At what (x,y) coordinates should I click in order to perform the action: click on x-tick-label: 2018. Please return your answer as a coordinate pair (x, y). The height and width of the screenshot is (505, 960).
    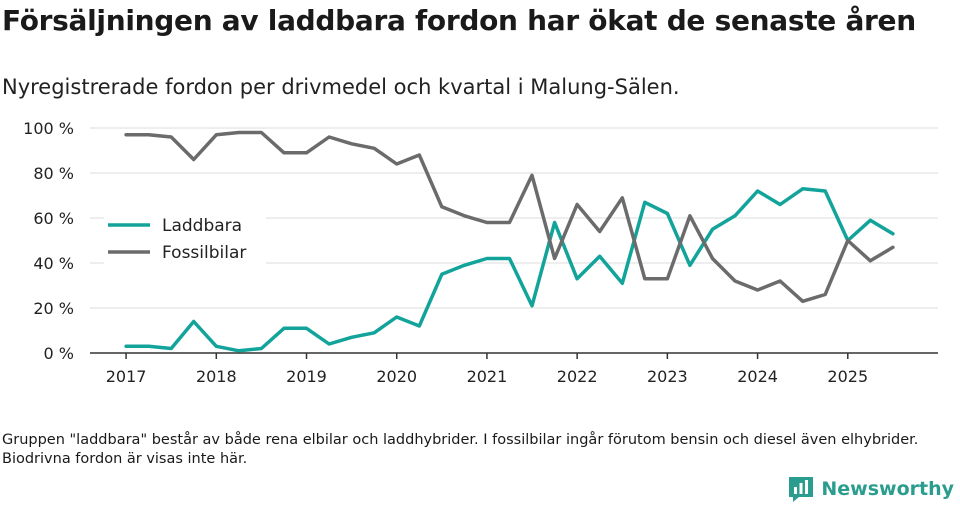
    Looking at the image, I should click on (216, 376).